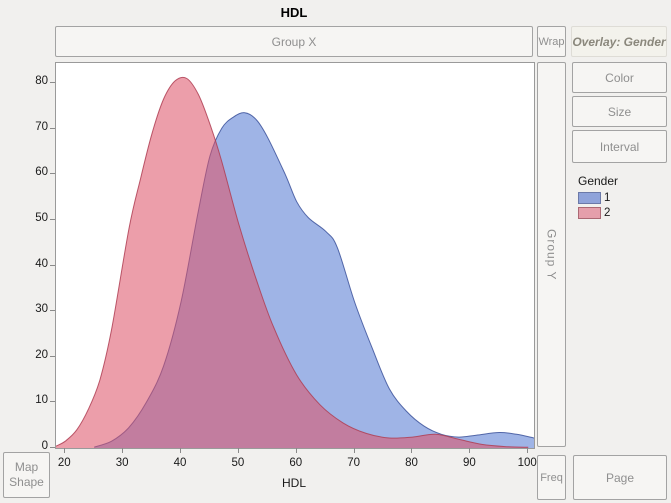 Image resolution: width=671 pixels, height=503 pixels. What do you see at coordinates (41, 126) in the screenshot?
I see `y-tick-label: 70` at bounding box center [41, 126].